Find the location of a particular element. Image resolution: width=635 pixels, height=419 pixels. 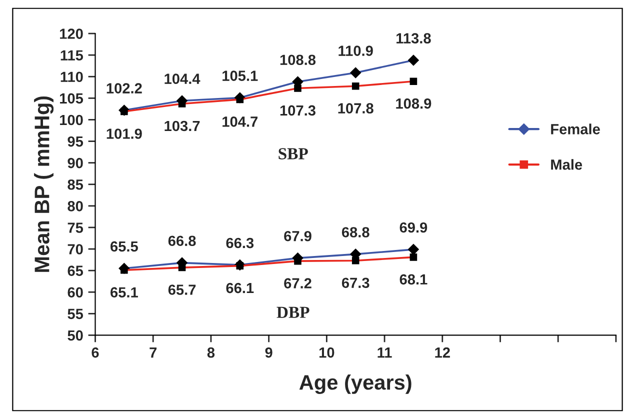

data-label: 101.9 is located at coordinates (124, 133).